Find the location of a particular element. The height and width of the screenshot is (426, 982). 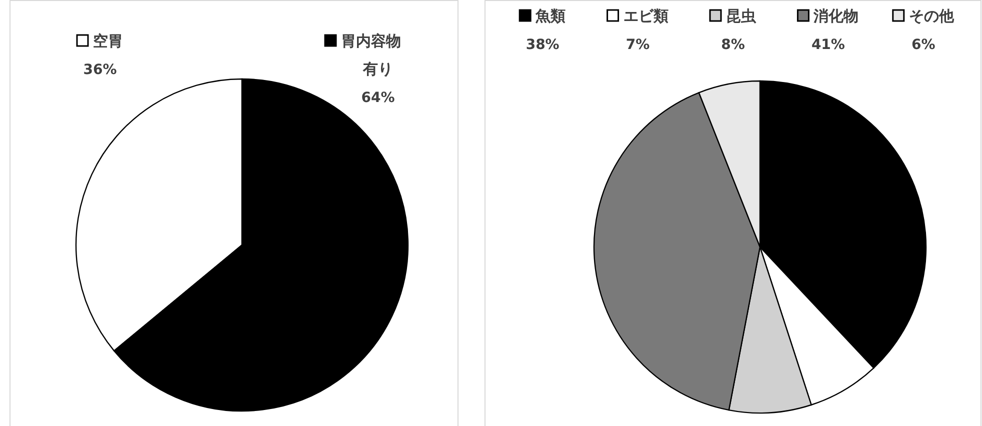

data-label: 41% is located at coordinates (828, 45).